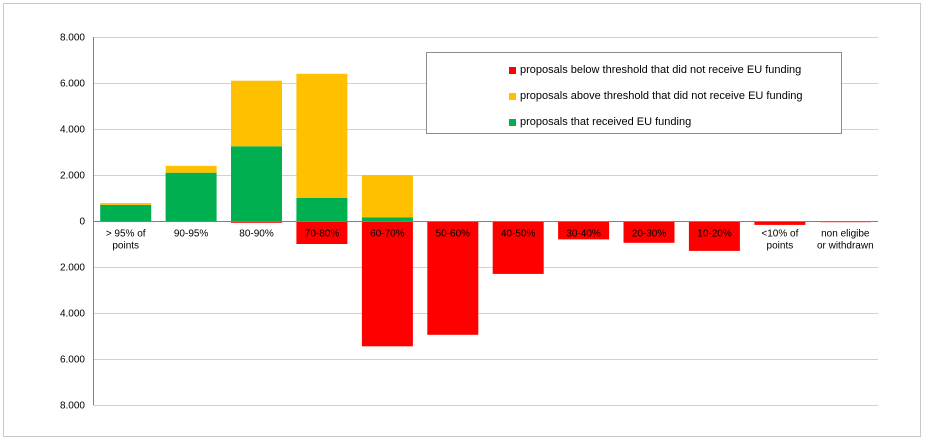 This screenshot has width=926, height=442. I want to click on legend-item-received-funding: proposals that received EU funding, so click(600, 122).